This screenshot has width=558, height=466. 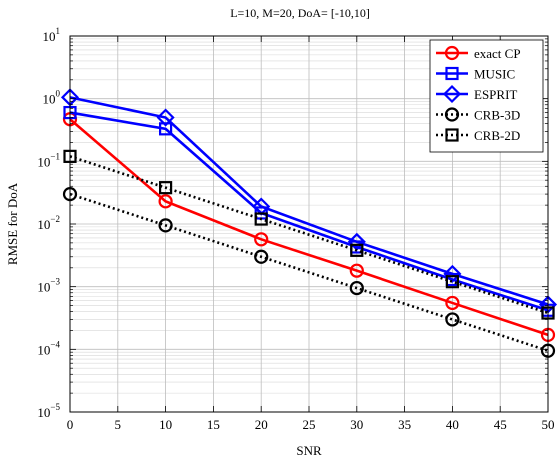 What do you see at coordinates (12, 223) in the screenshot?
I see `y-axis-label: RMSE for DoA` at bounding box center [12, 223].